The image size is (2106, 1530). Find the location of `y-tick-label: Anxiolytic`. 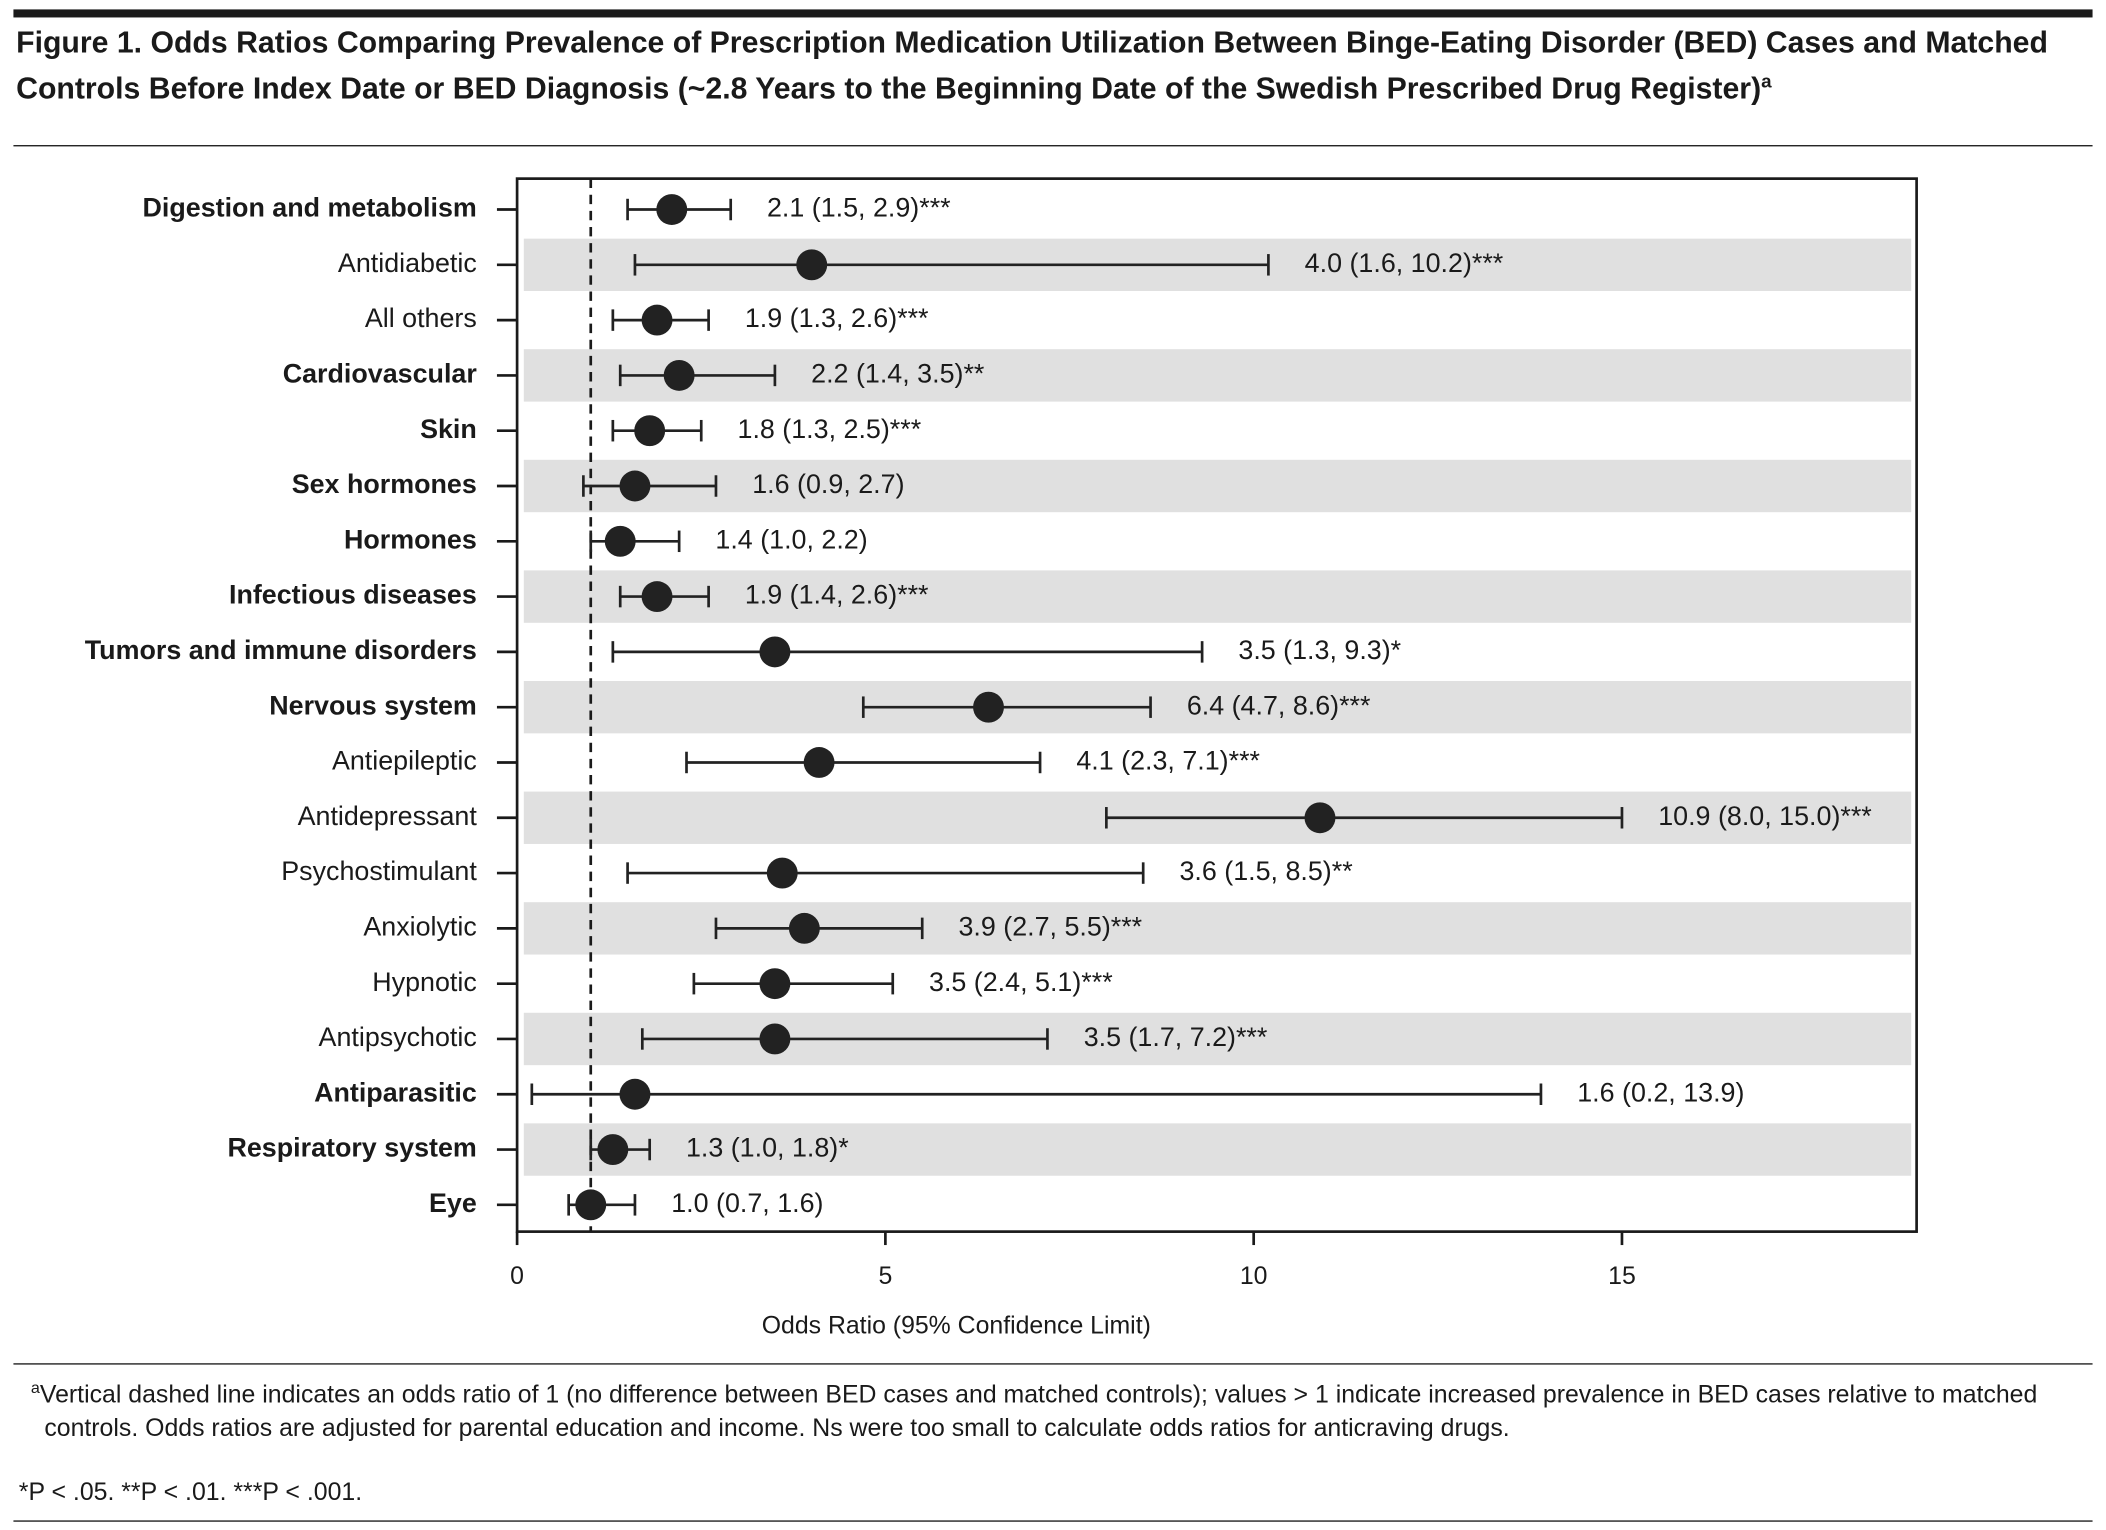

y-tick-label: Anxiolytic is located at coordinates (419, 926).